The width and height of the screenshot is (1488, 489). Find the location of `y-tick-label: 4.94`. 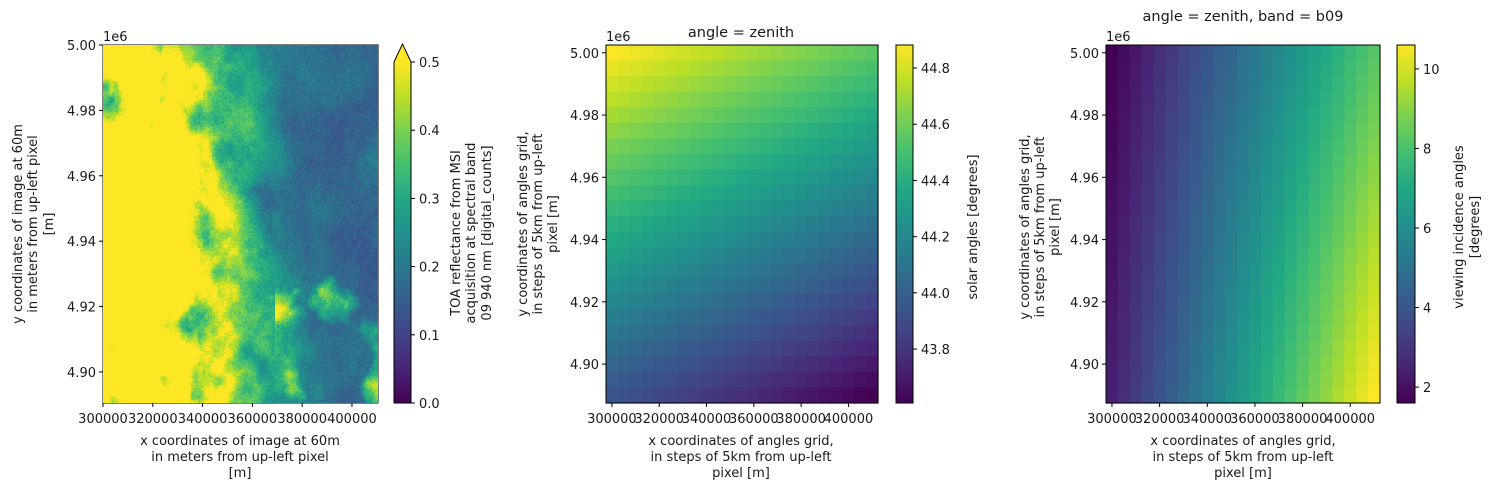

y-tick-label: 4.94 is located at coordinates (81, 242).